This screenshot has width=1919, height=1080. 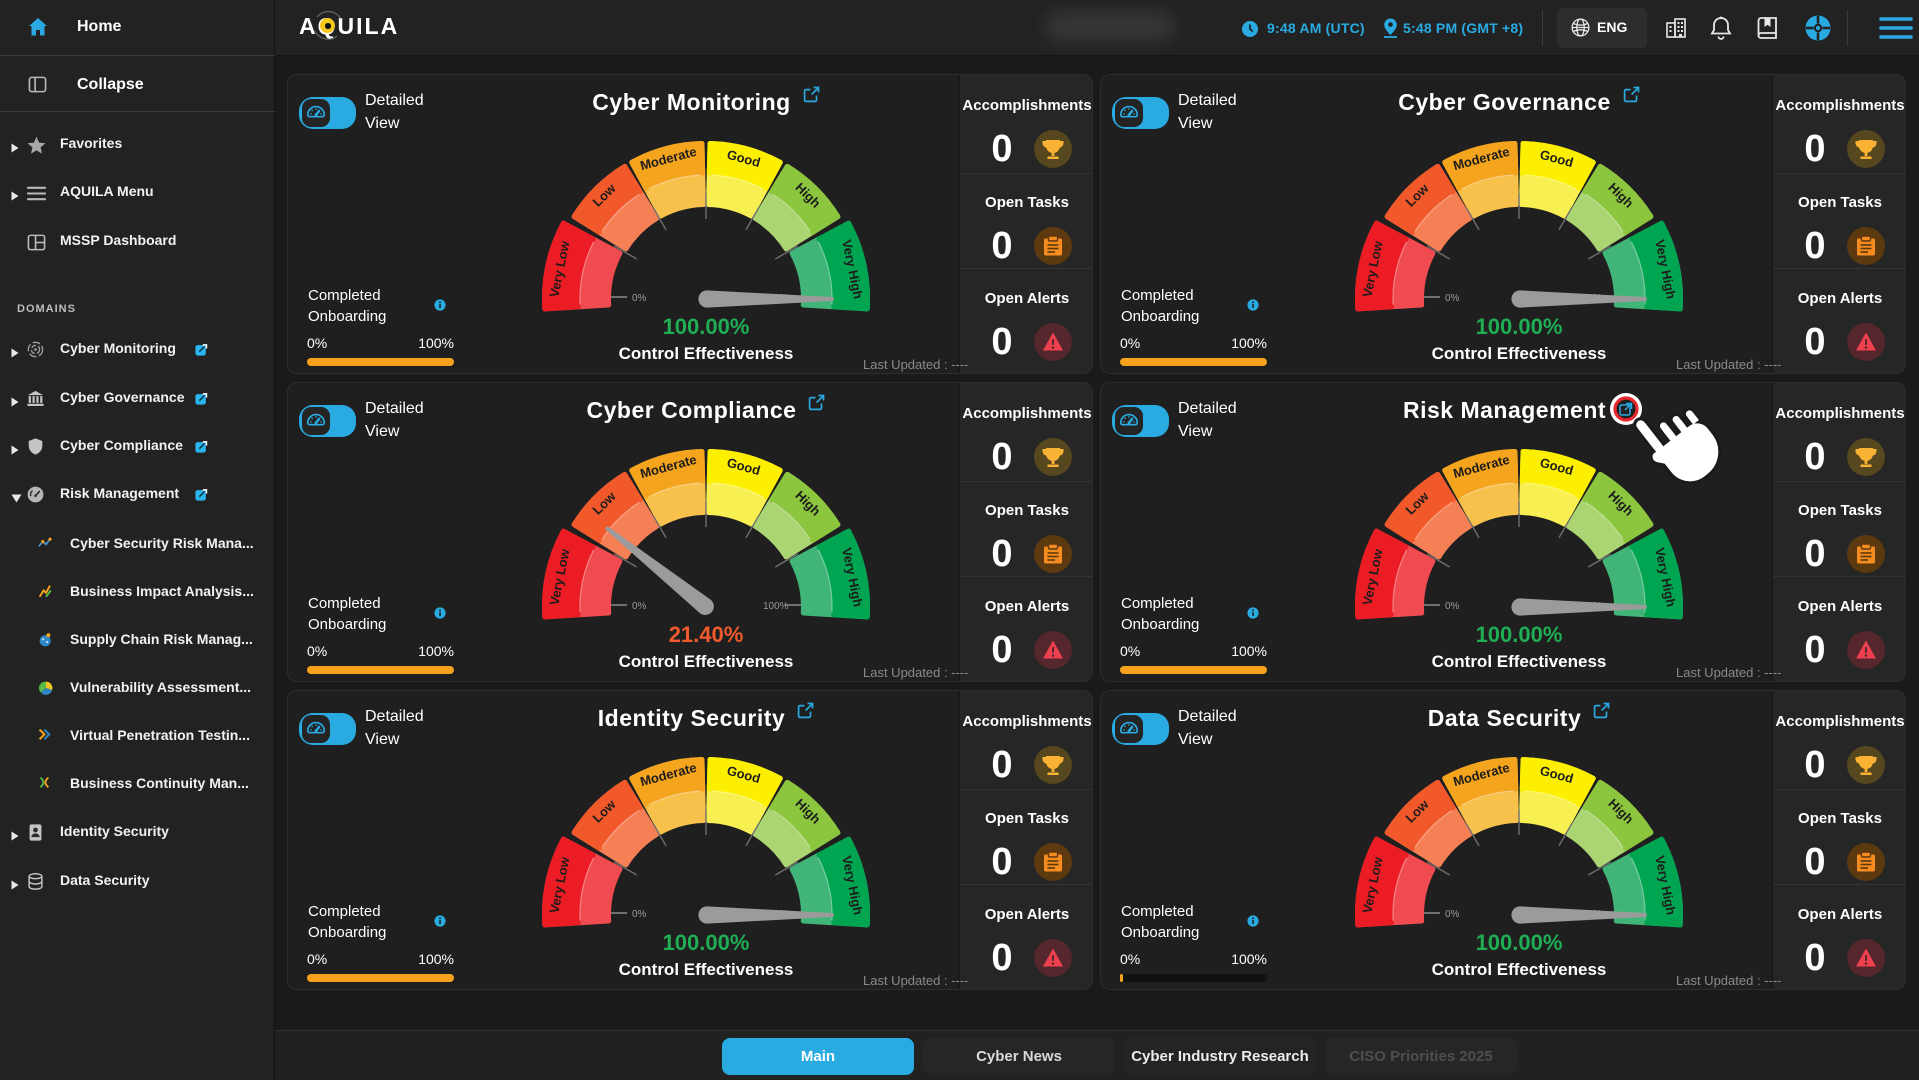 What do you see at coordinates (776, 606) in the screenshot?
I see `svg-text: 100%` at bounding box center [776, 606].